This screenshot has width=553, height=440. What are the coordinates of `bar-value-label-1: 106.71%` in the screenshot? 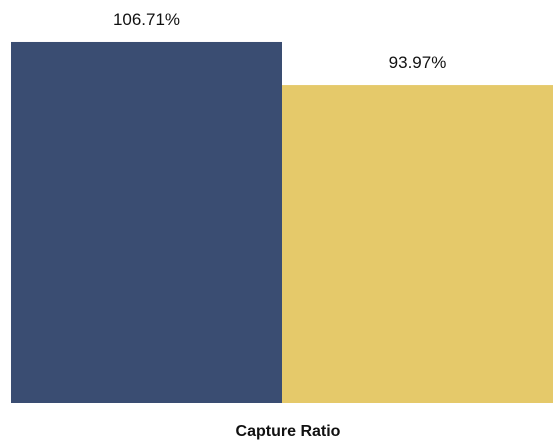 It's located at (146, 19).